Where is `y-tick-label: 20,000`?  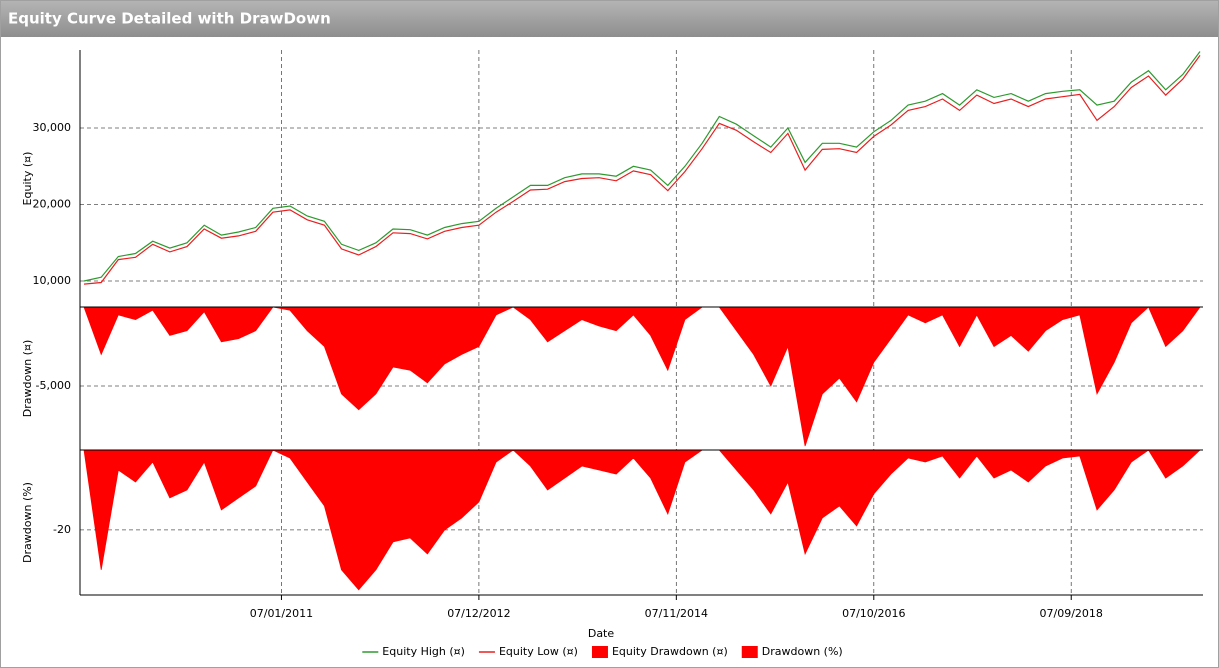 y-tick-label: 20,000 is located at coordinates (52, 204).